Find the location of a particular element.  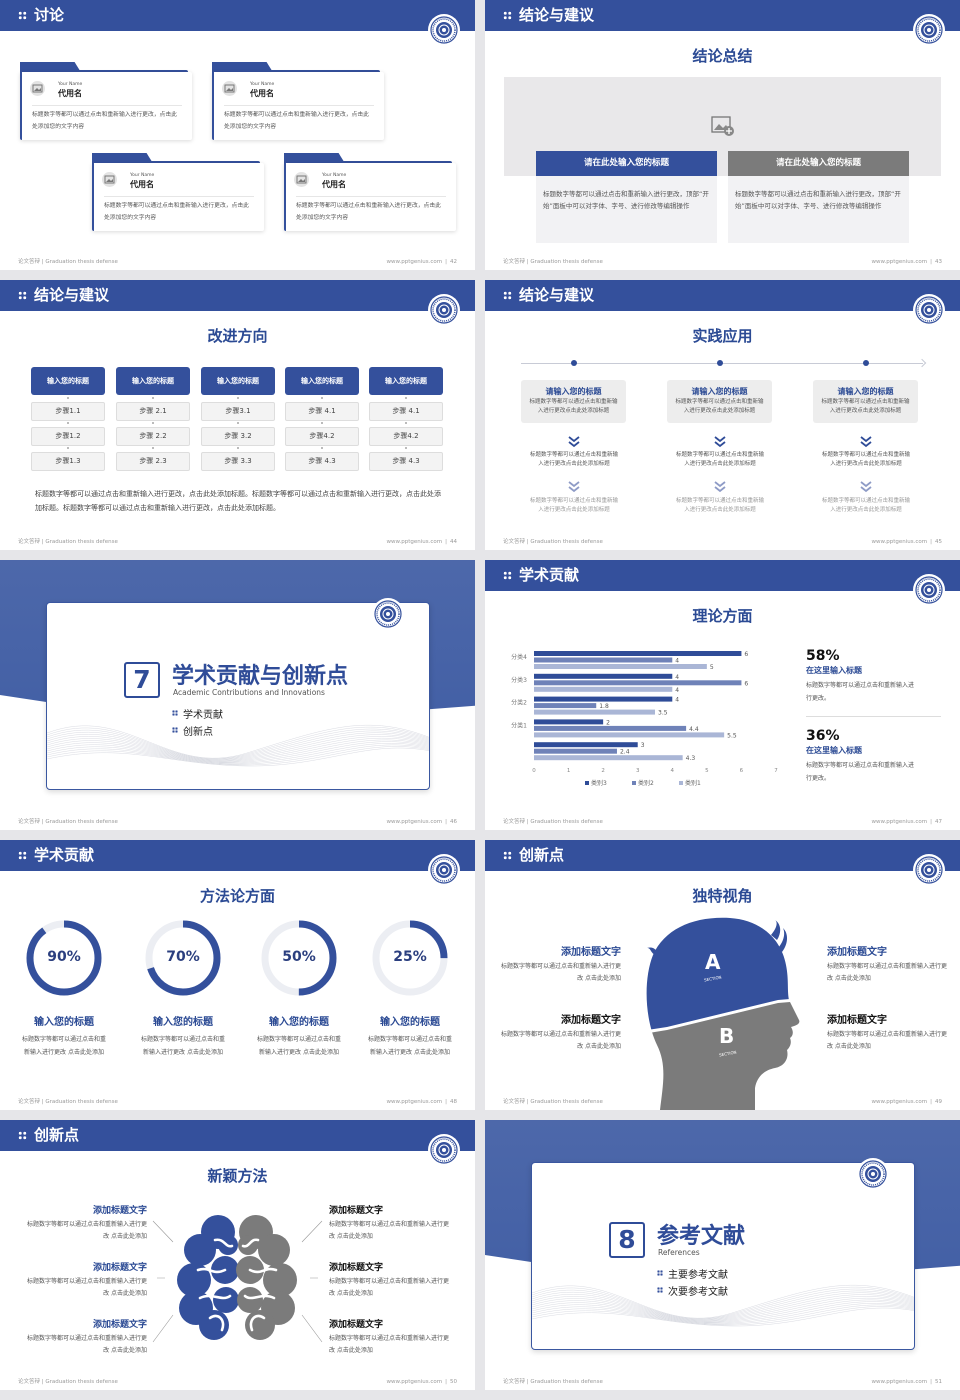

data-label: 6 is located at coordinates (746, 683).